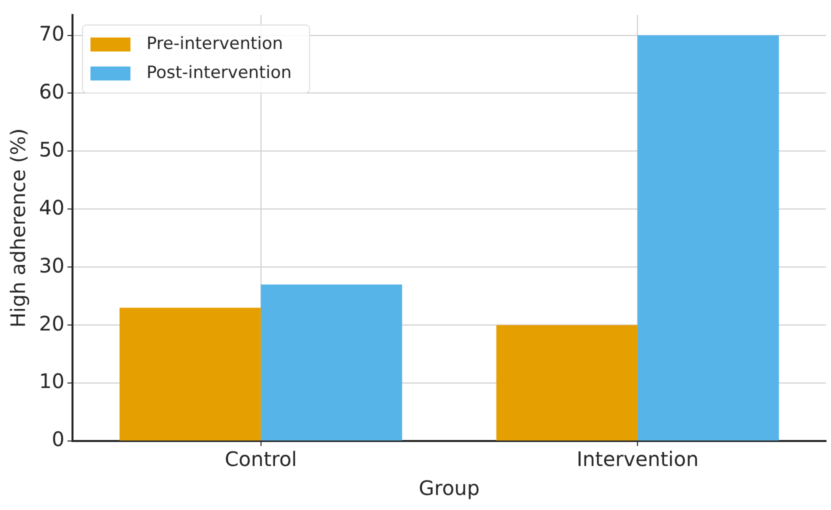  I want to click on y-tick-label: 0, so click(58, 439).